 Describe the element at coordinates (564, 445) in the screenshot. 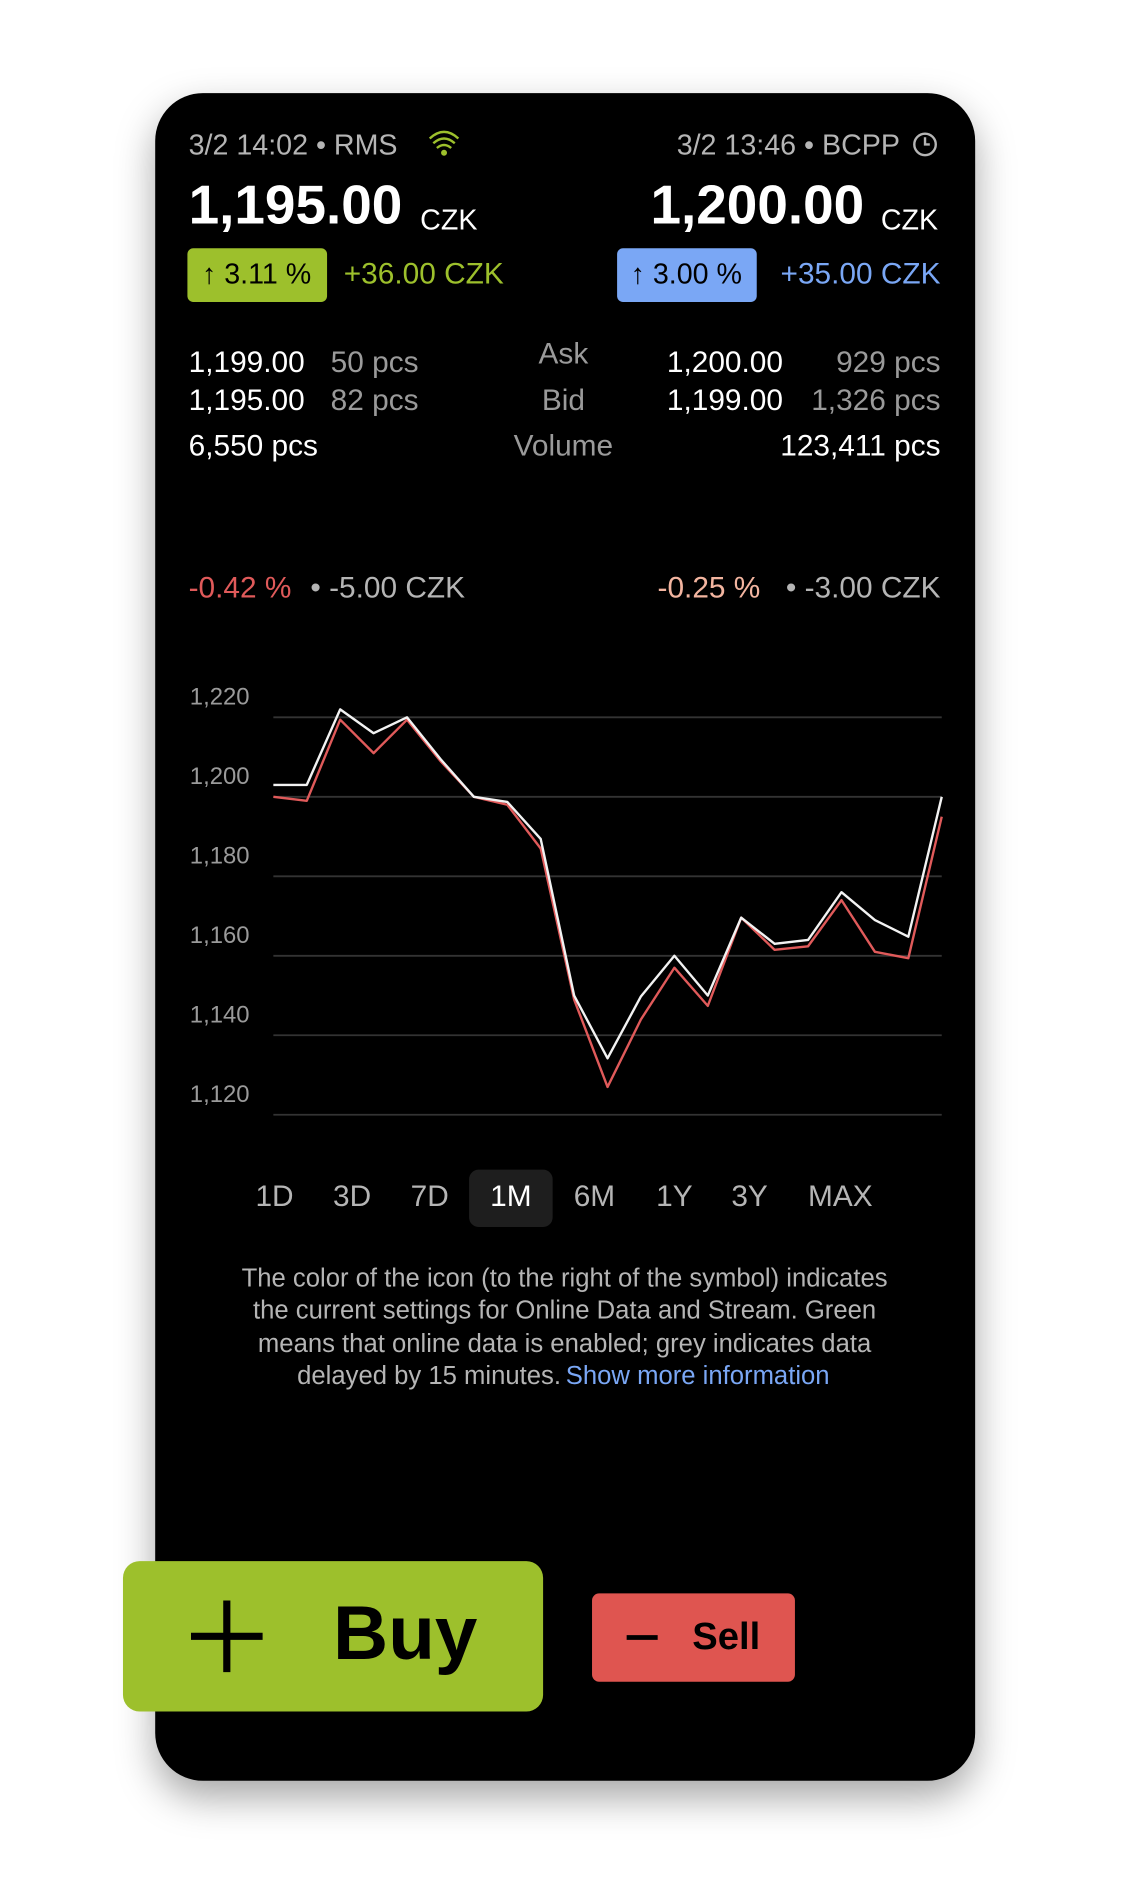

I see `label: Volume` at that location.